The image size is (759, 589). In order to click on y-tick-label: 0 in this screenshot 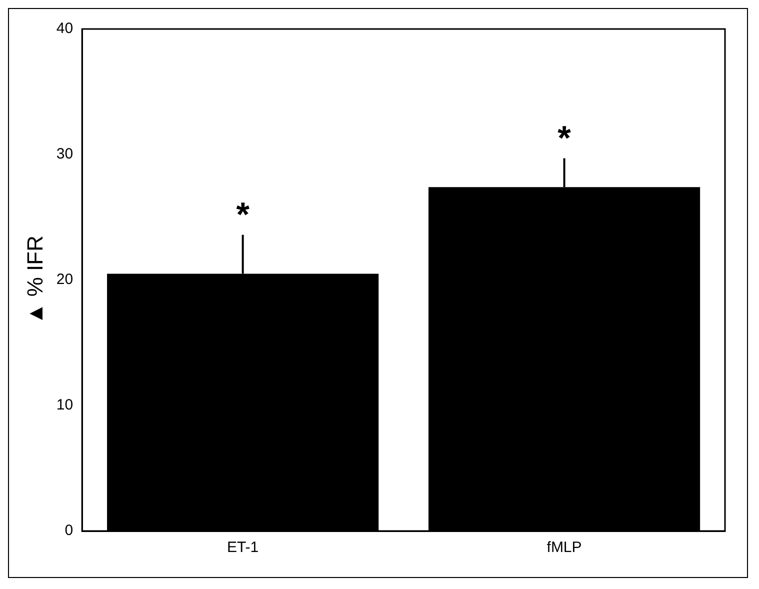, I will do `click(69, 531)`.